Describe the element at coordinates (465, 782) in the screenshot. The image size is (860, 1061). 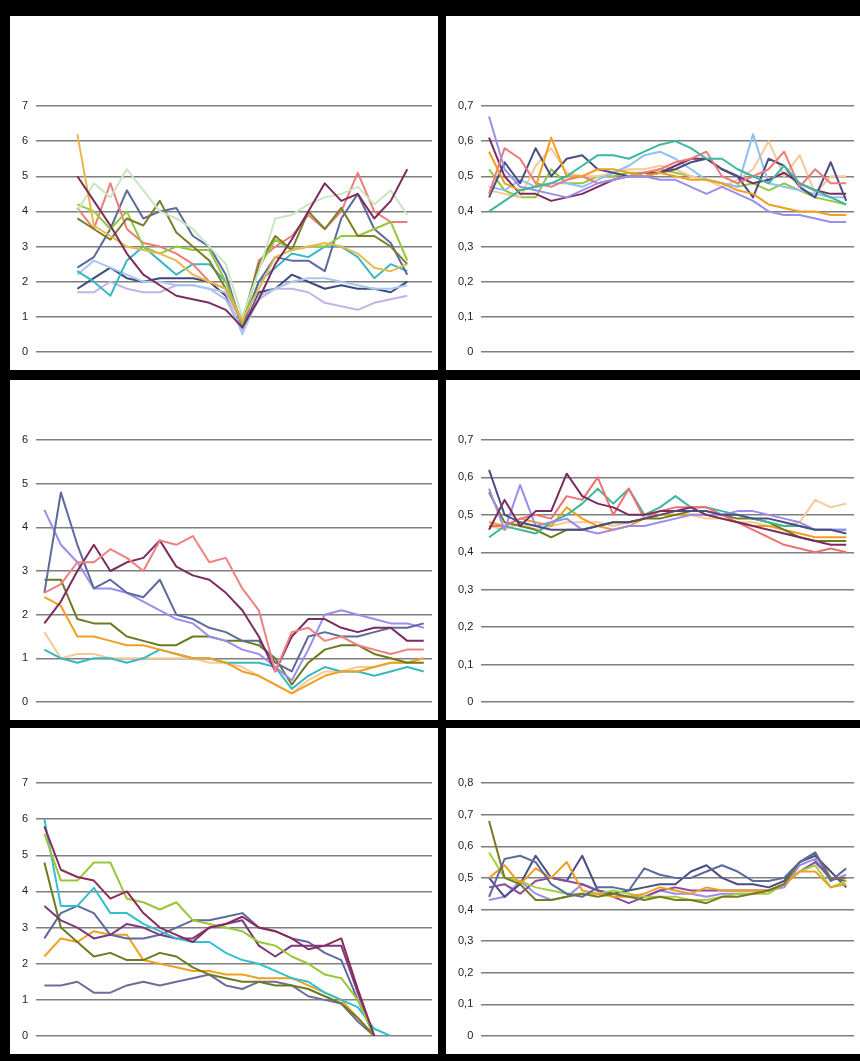
I see `y-tick-label: 0,8` at that location.